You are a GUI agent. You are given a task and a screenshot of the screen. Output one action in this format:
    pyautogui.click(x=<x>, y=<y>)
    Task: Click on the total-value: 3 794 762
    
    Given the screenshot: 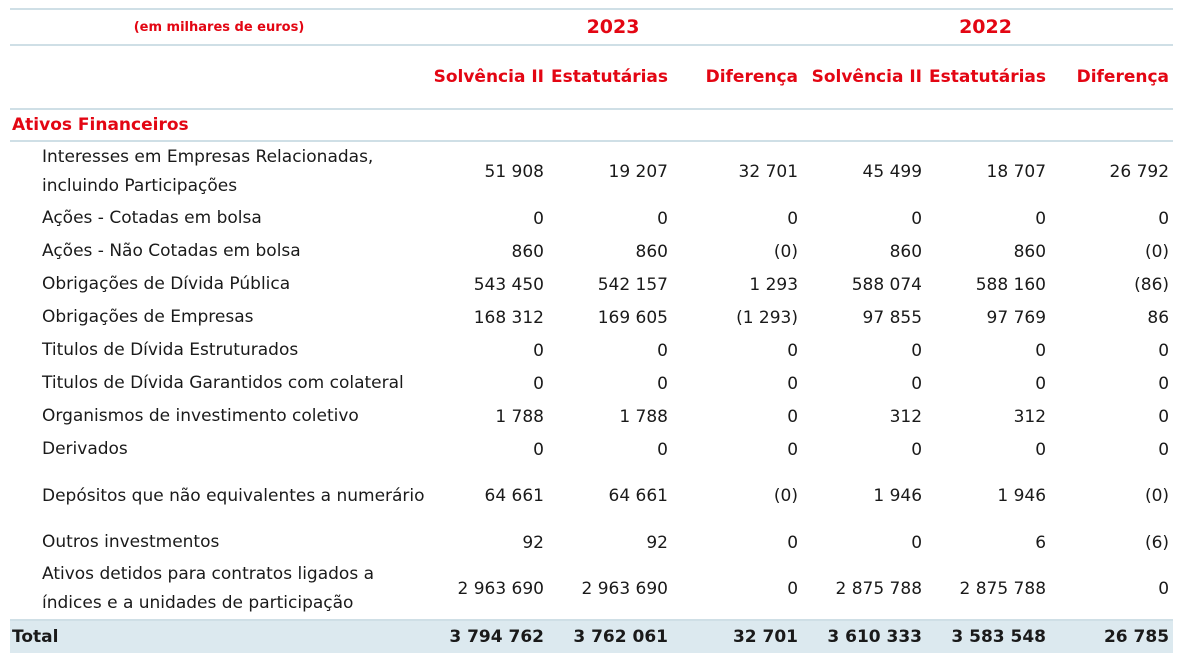 What is the action you would take?
    pyautogui.click(x=486, y=636)
    